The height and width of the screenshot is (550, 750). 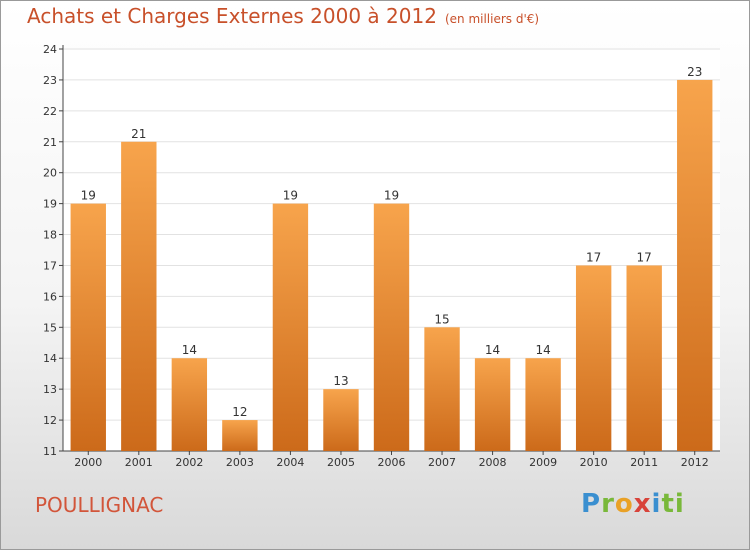 I want to click on x-tick-label: 2000, so click(x=88, y=462).